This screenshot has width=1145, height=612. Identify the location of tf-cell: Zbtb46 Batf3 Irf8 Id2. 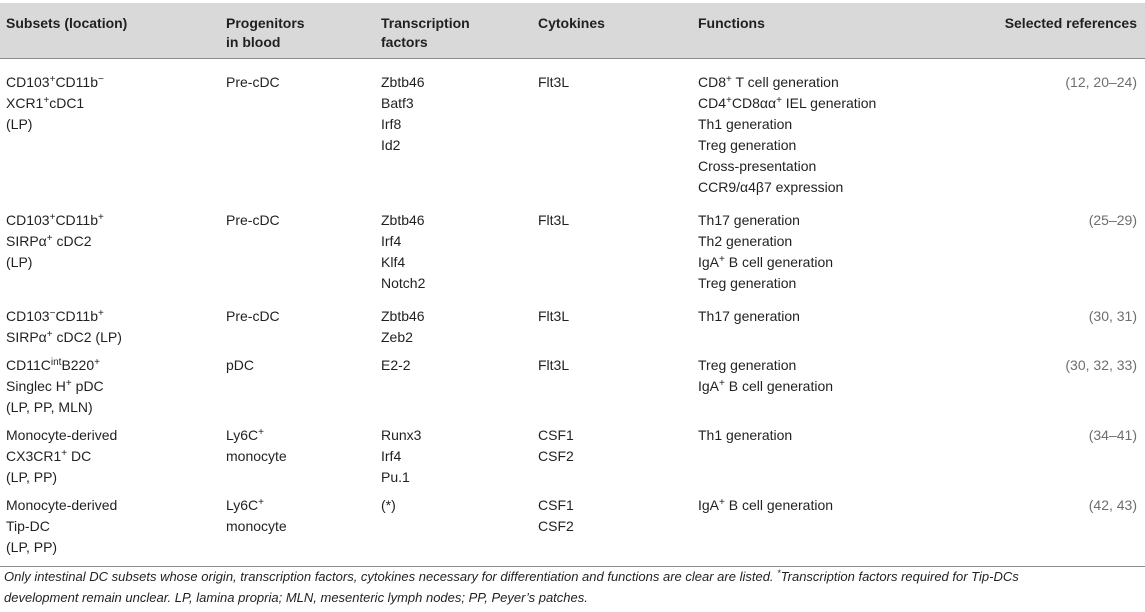
(403, 113).